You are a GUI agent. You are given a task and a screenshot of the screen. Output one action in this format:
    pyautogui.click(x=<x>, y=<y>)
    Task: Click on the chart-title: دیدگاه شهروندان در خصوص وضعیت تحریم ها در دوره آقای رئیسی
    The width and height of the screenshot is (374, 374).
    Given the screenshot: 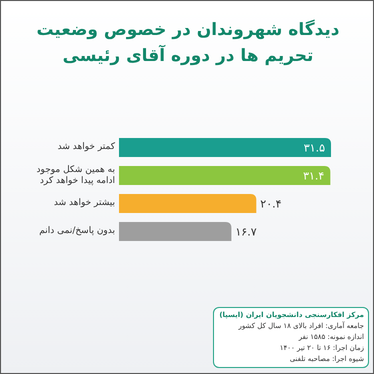 What is the action you would take?
    pyautogui.click(x=188, y=43)
    